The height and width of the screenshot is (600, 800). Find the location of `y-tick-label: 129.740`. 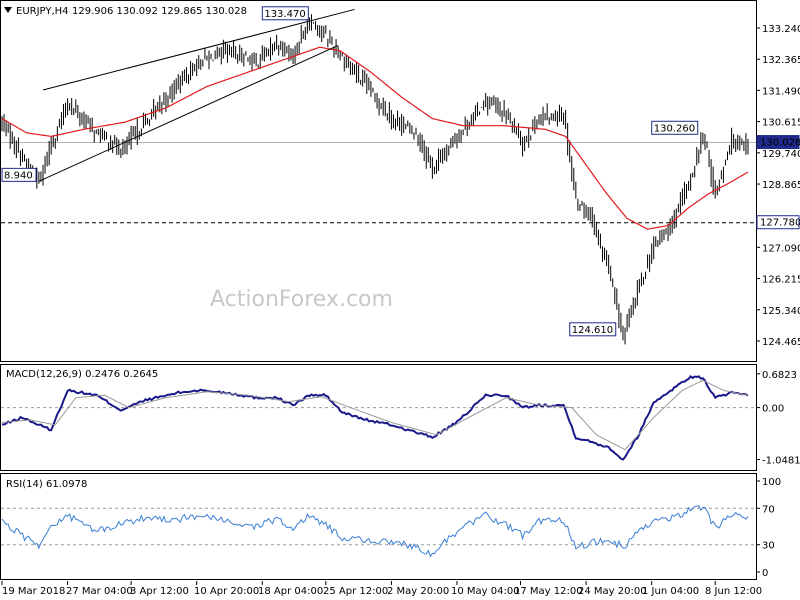

y-tick-label: 129.740 is located at coordinates (781, 154).